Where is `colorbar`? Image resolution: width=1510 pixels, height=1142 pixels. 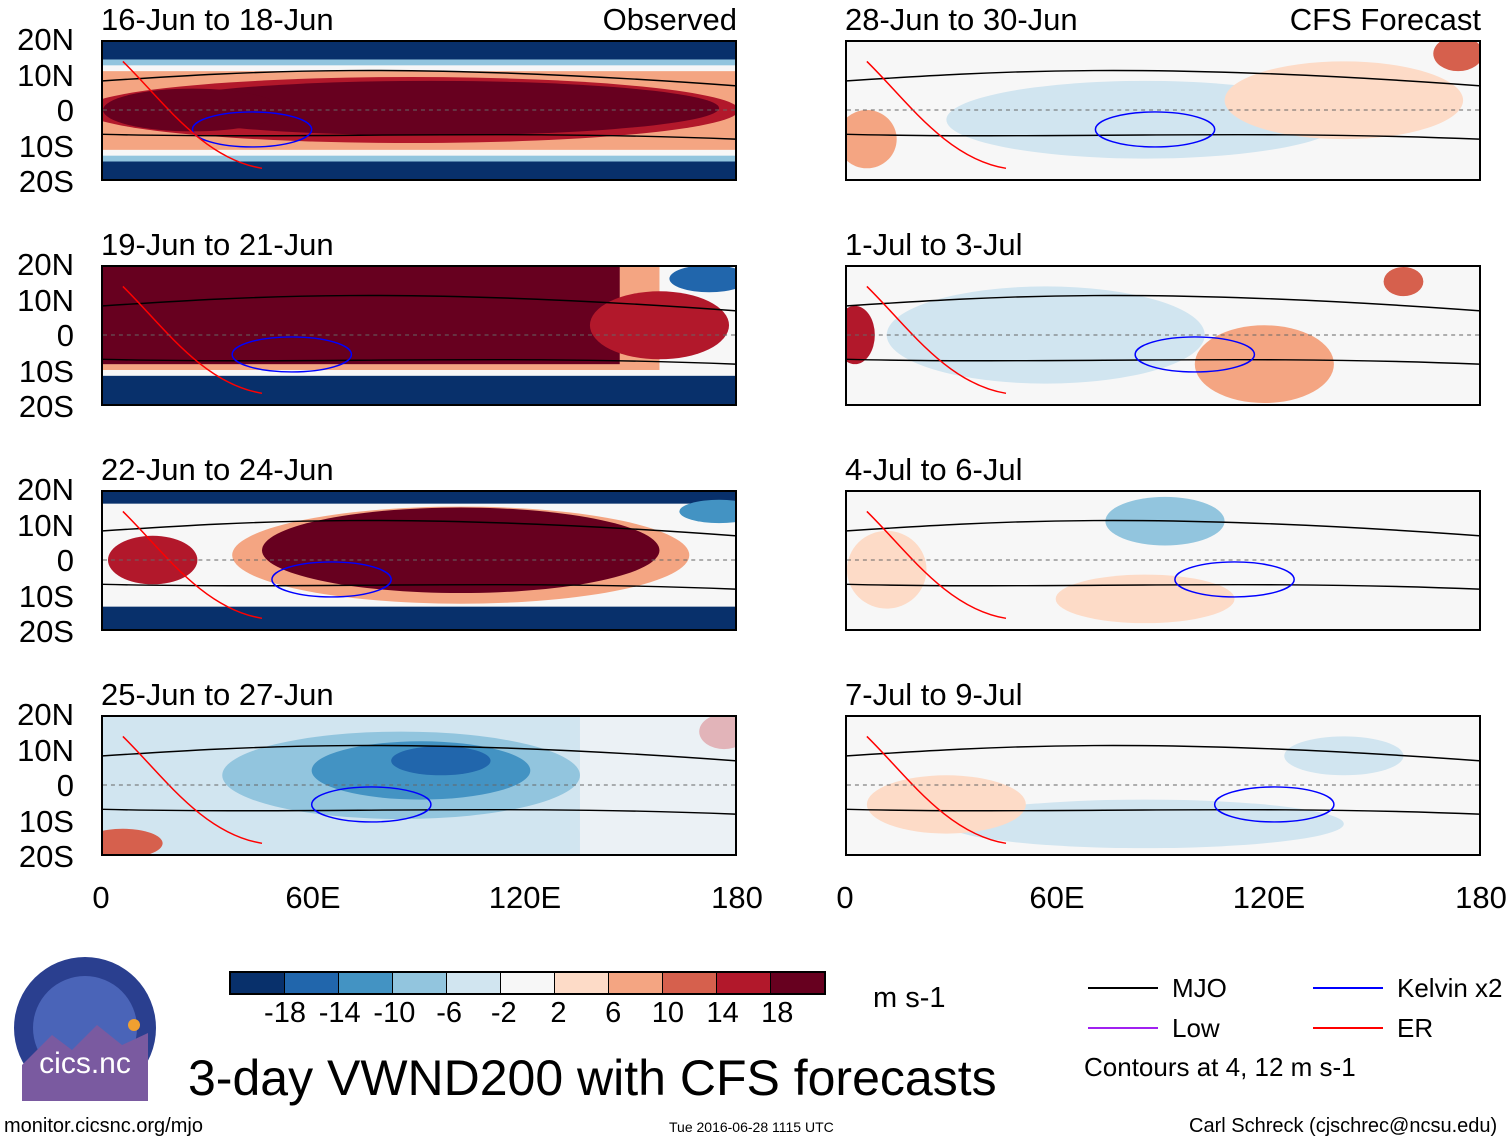
colorbar is located at coordinates (527, 983).